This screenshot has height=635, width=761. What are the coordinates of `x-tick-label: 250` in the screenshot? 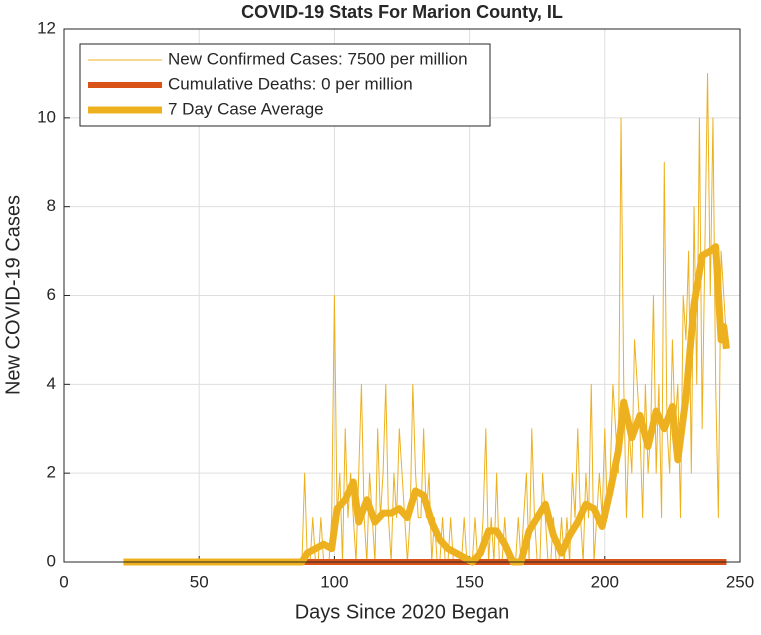 It's located at (740, 581).